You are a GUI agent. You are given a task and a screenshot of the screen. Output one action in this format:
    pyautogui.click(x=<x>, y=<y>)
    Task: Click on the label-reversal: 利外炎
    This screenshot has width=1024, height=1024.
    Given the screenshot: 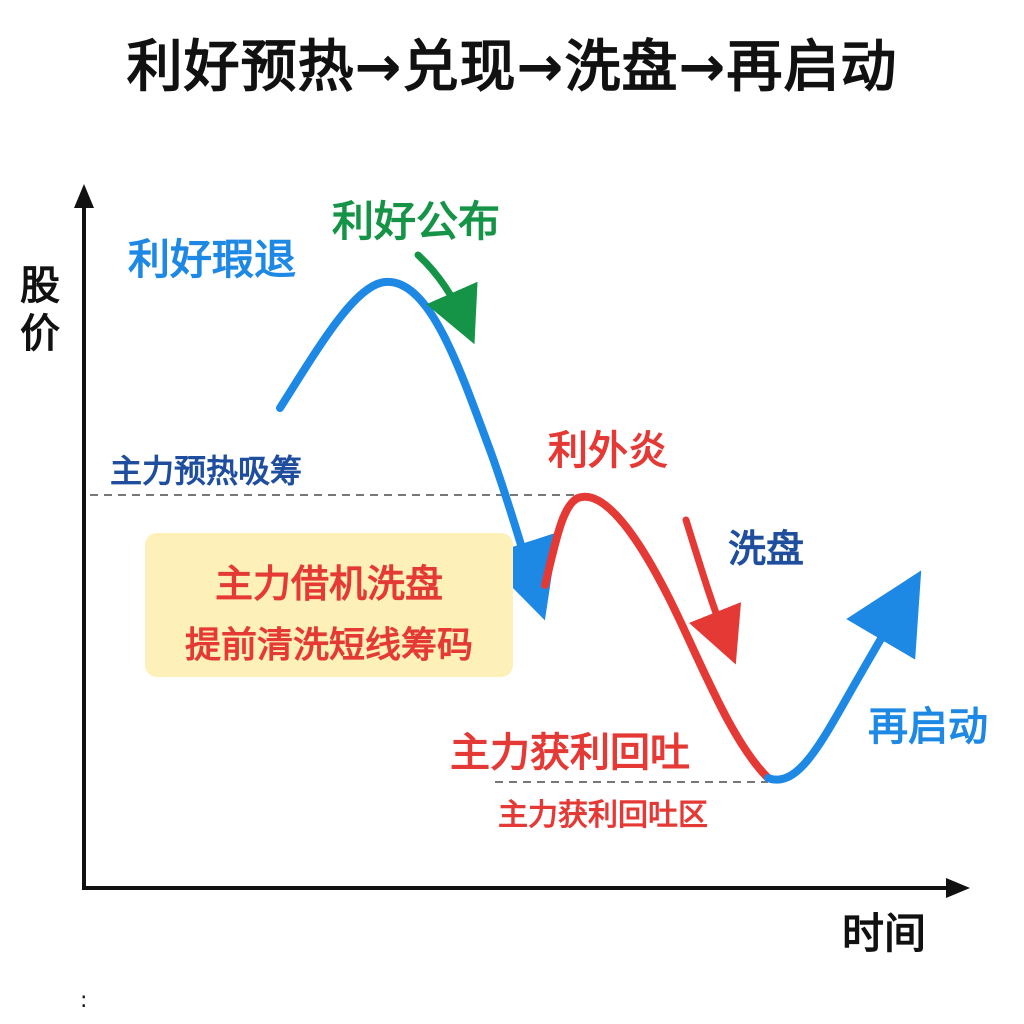 What is the action you would take?
    pyautogui.click(x=608, y=451)
    